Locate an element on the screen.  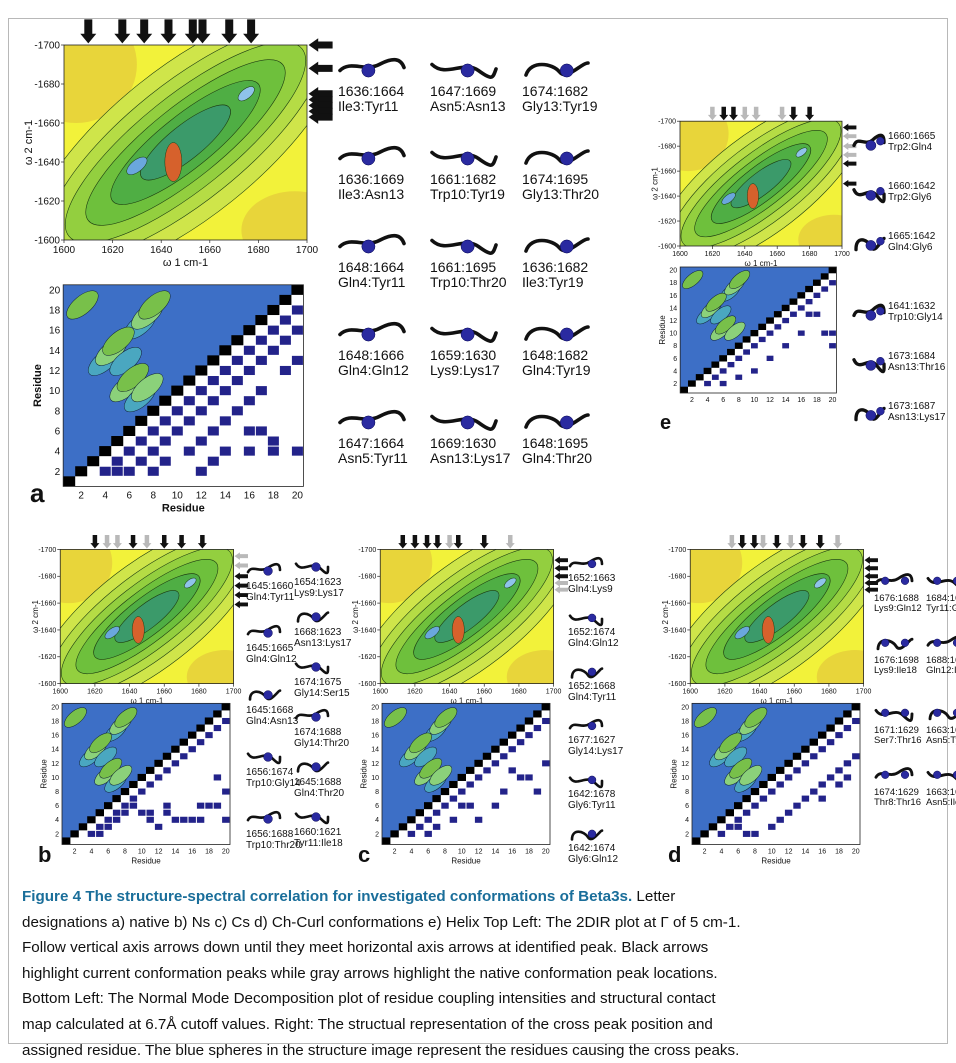
peak-position: 1642:1674 is located at coordinates (592, 848).